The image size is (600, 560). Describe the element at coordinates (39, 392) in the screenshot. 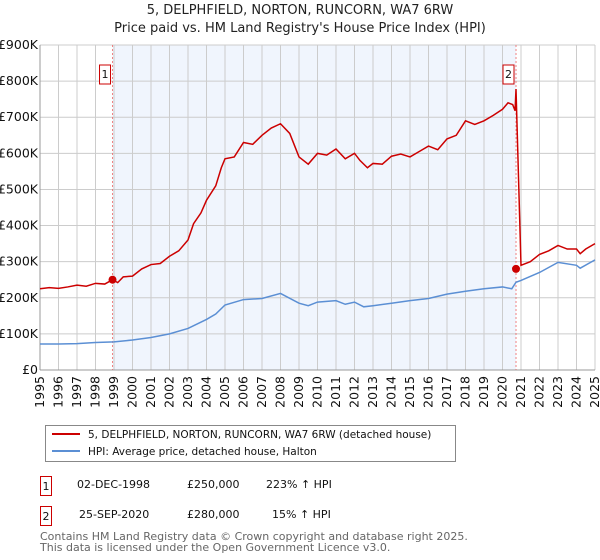

I see `x-tick-label: 1995` at that location.